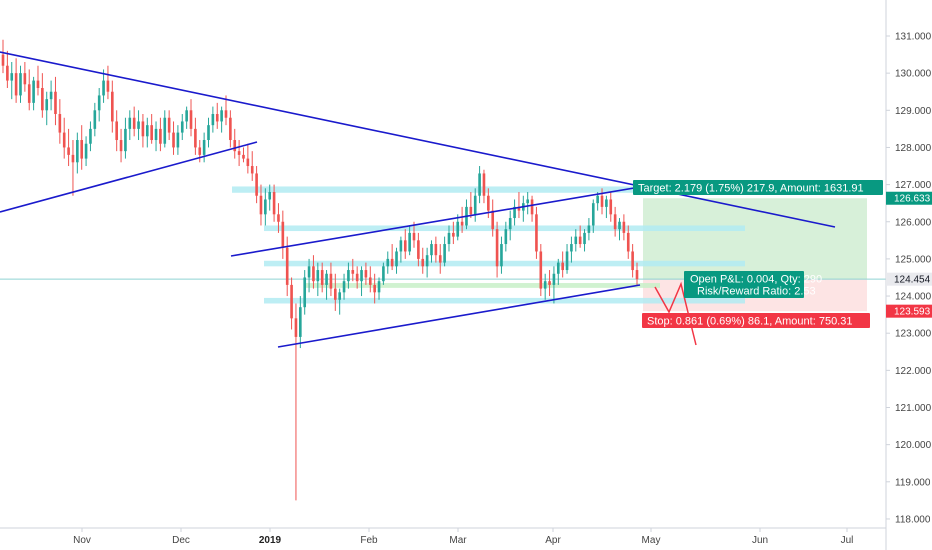  I want to click on price-tick-label: 121.000, so click(913, 408).